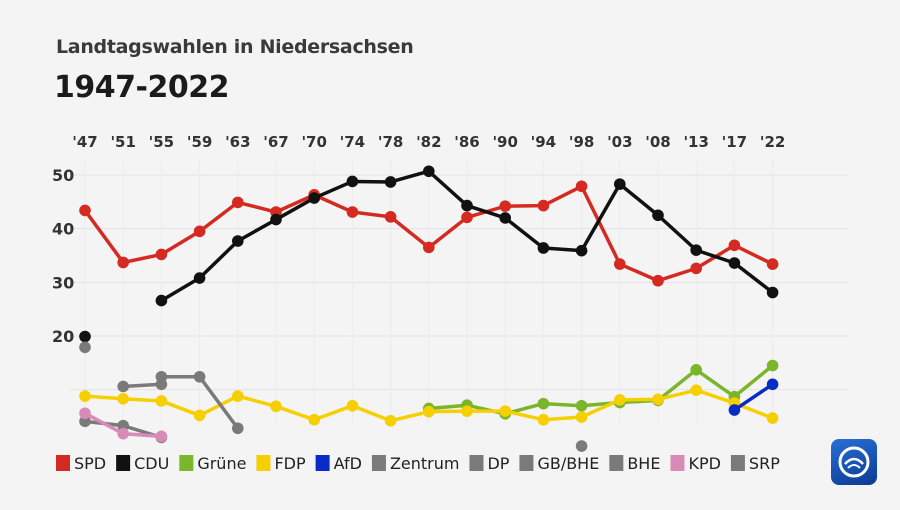 The image size is (900, 510). What do you see at coordinates (275, 142) in the screenshot?
I see `x-tick-label: '67` at bounding box center [275, 142].